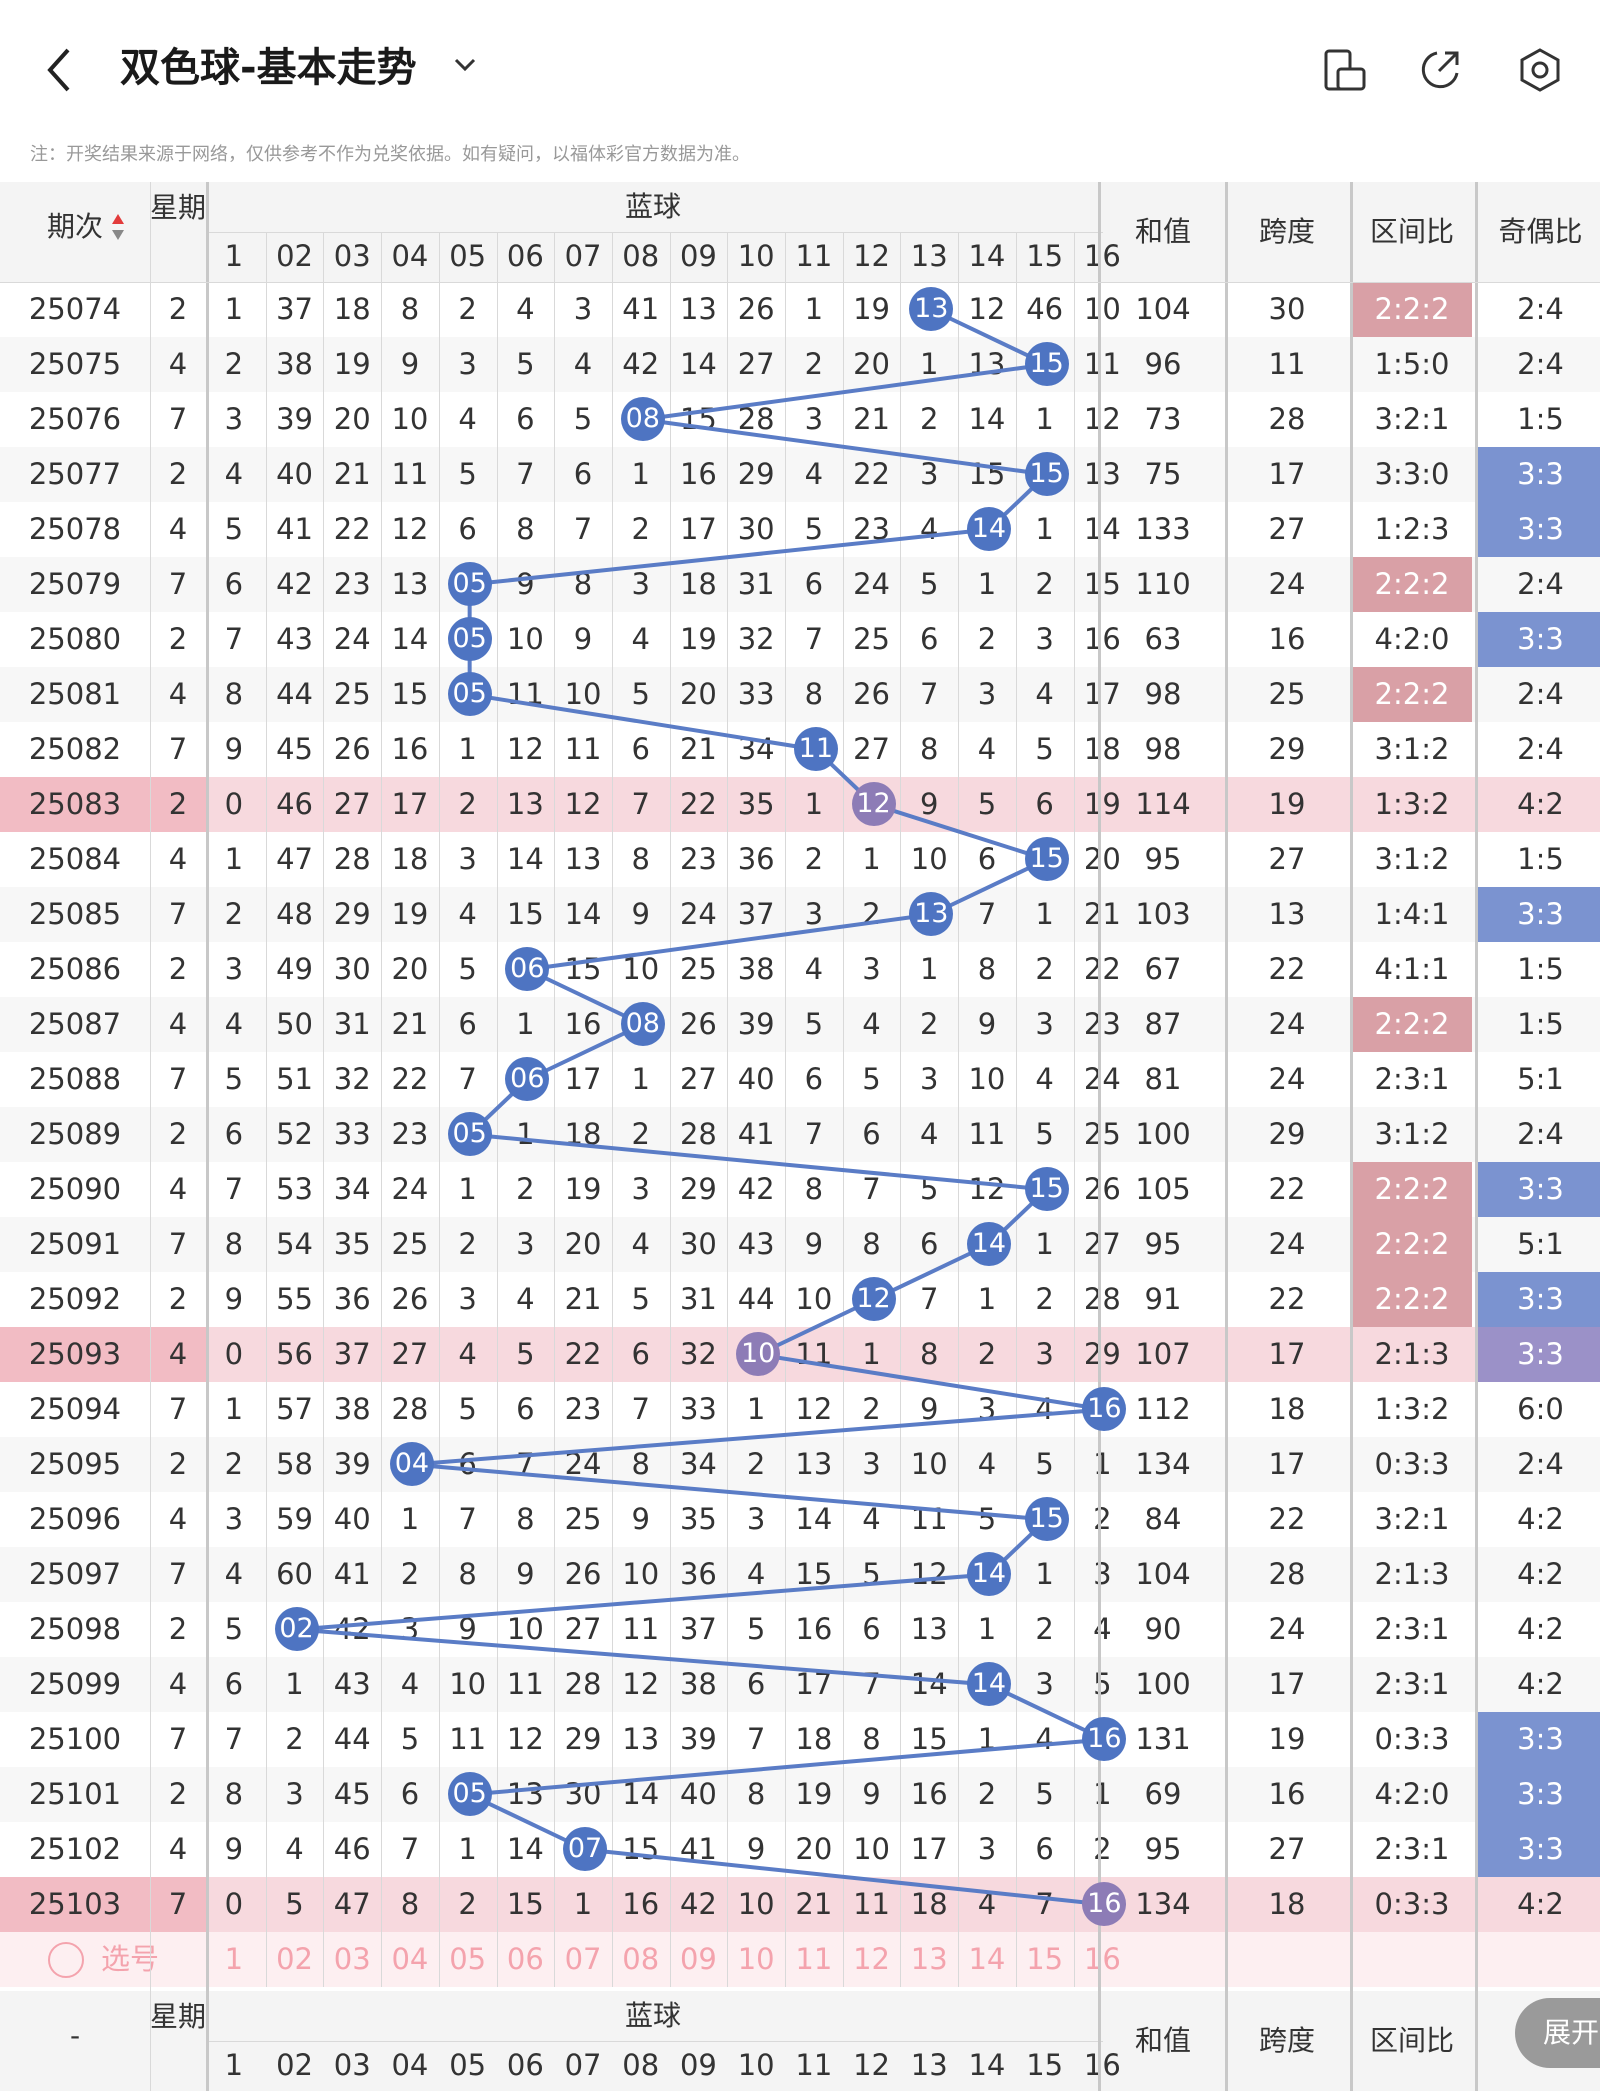  I want to click on weekday-cell: 4, so click(178, 1354).